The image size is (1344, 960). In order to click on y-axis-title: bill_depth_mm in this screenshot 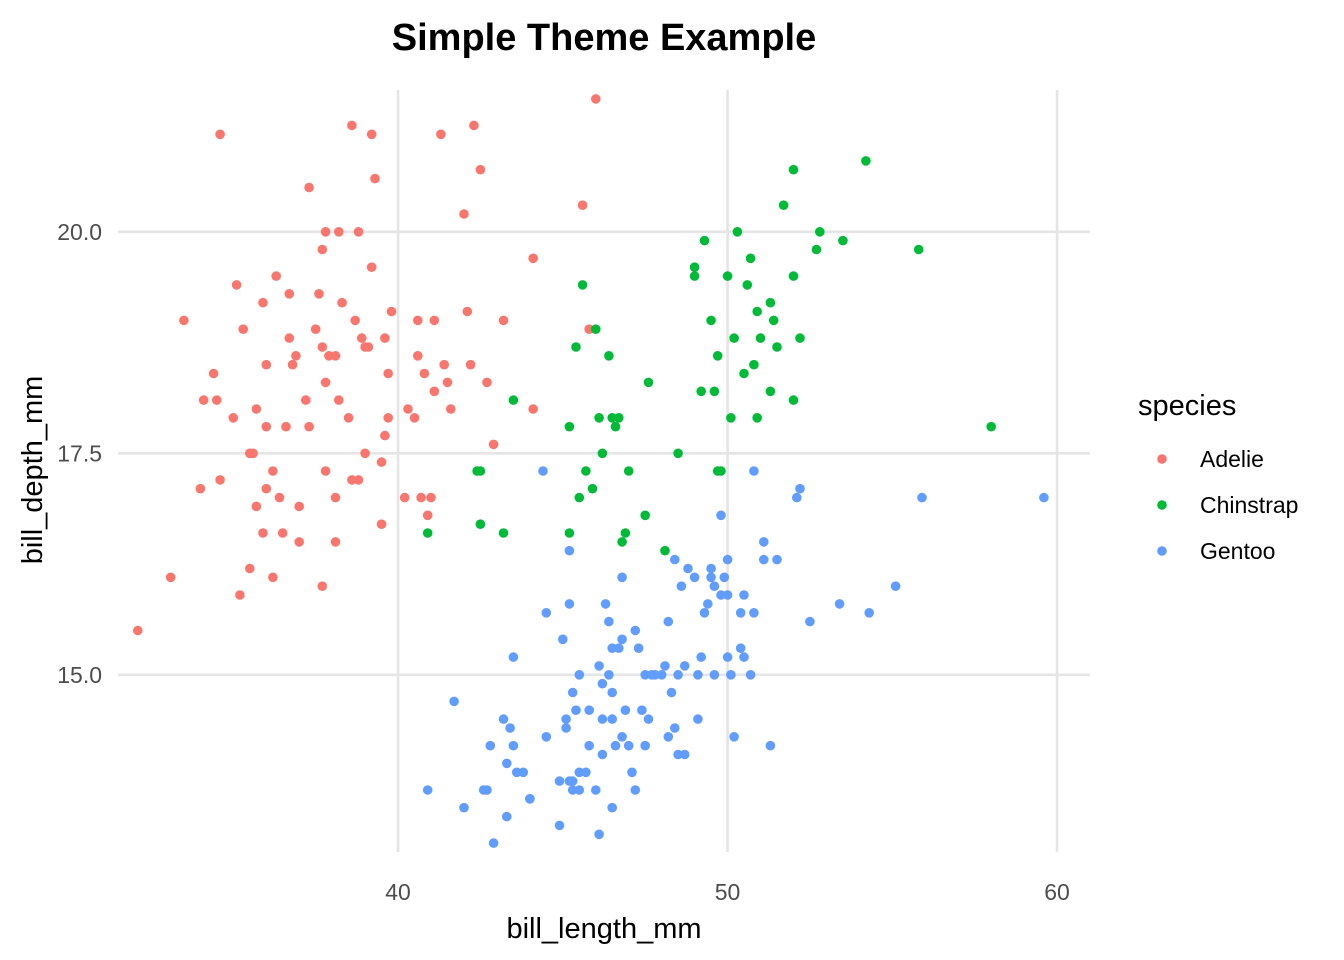, I will do `click(33, 470)`.